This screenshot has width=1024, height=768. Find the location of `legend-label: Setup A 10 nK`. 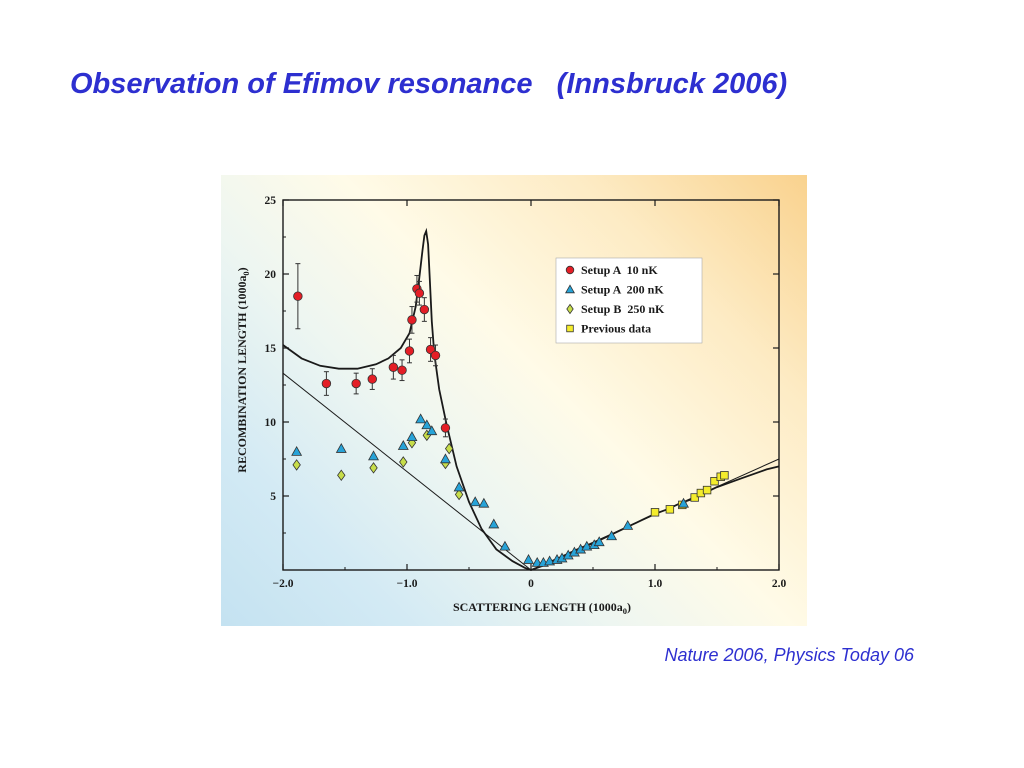

legend-label: Setup A 10 nK is located at coordinates (619, 270).